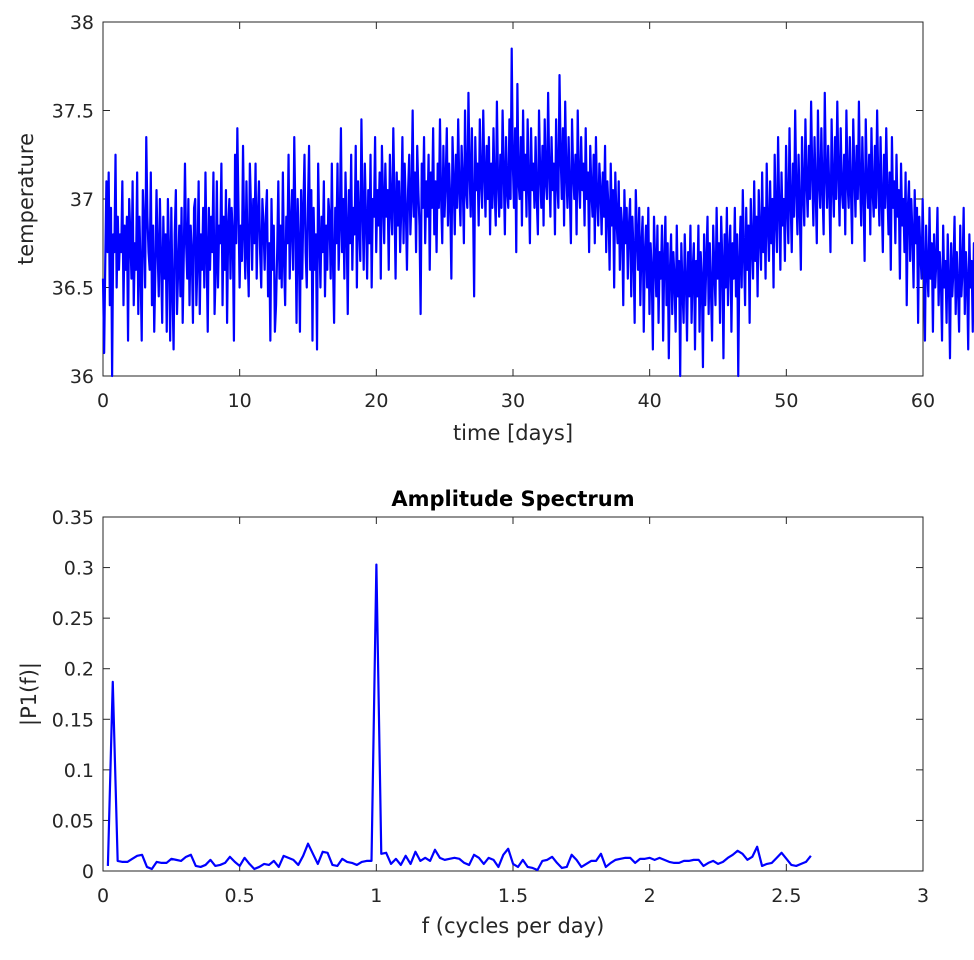 This screenshot has width=974, height=960. What do you see at coordinates (650, 401) in the screenshot?
I see `temperature-x-tick-label: 40` at bounding box center [650, 401].